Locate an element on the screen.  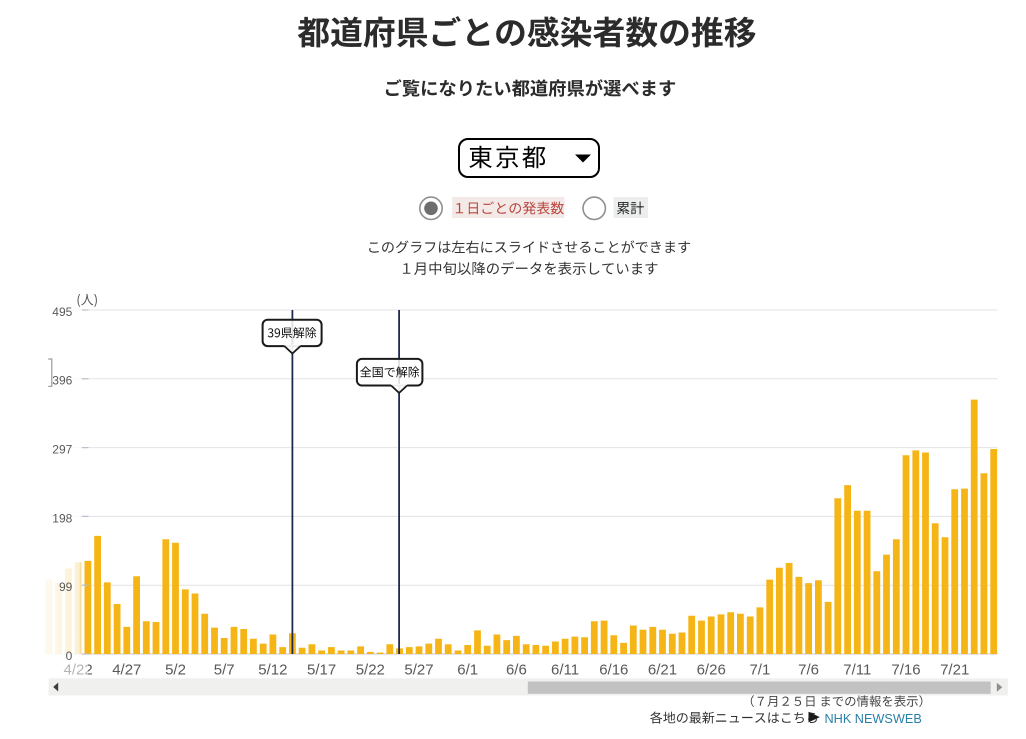
svg-text: 5/22 is located at coordinates (370, 670).